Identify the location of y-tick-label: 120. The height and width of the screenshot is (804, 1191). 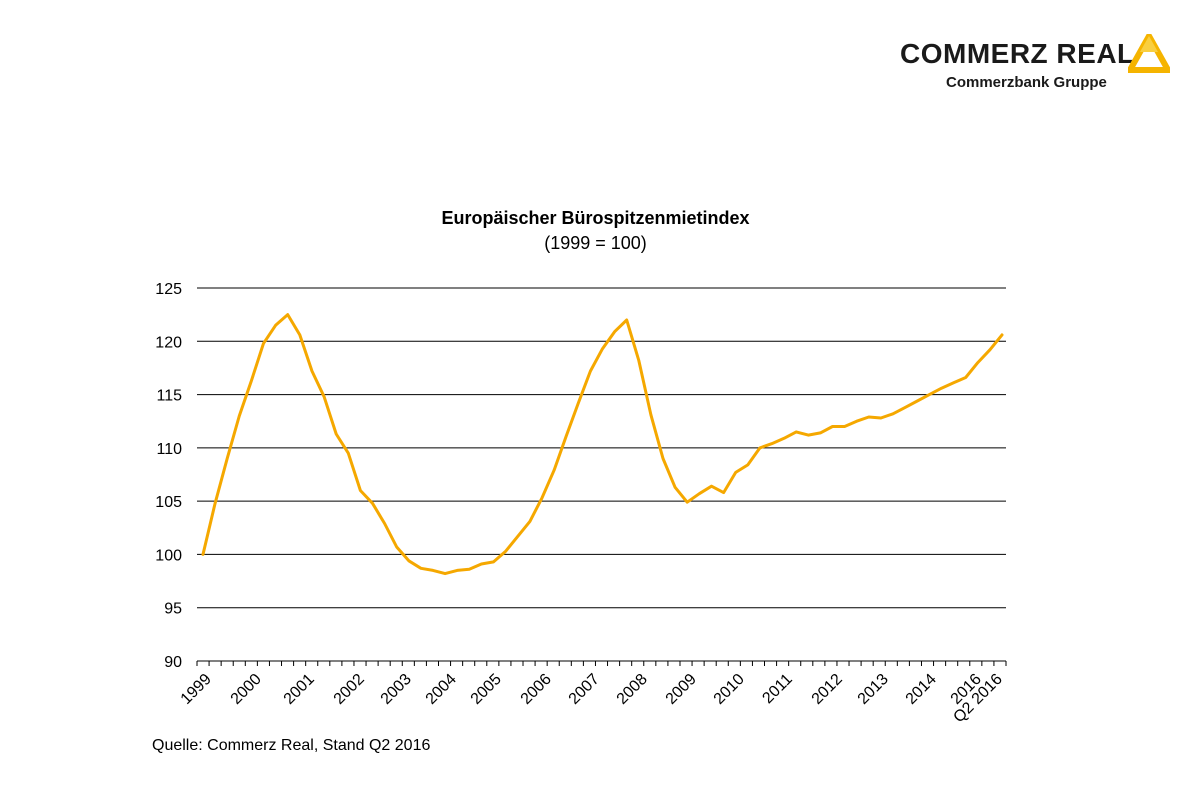
(168, 342).